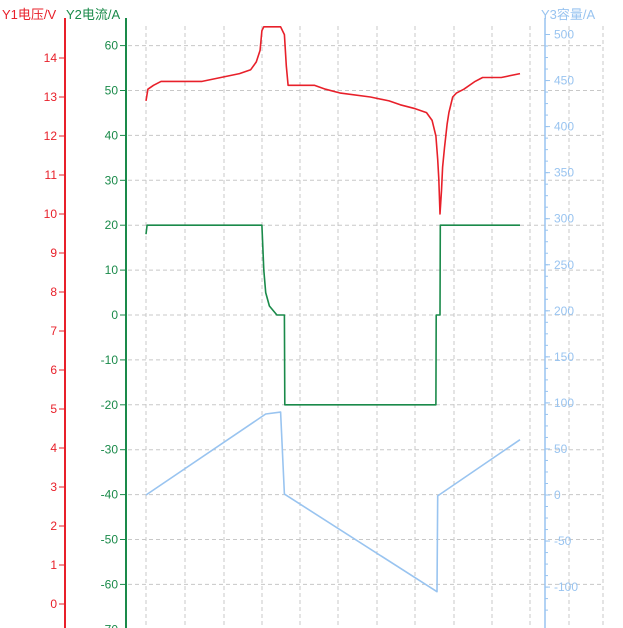 The height and width of the screenshot is (628, 623). What do you see at coordinates (564, 311) in the screenshot?
I see `y3-tick-label: 200` at bounding box center [564, 311].